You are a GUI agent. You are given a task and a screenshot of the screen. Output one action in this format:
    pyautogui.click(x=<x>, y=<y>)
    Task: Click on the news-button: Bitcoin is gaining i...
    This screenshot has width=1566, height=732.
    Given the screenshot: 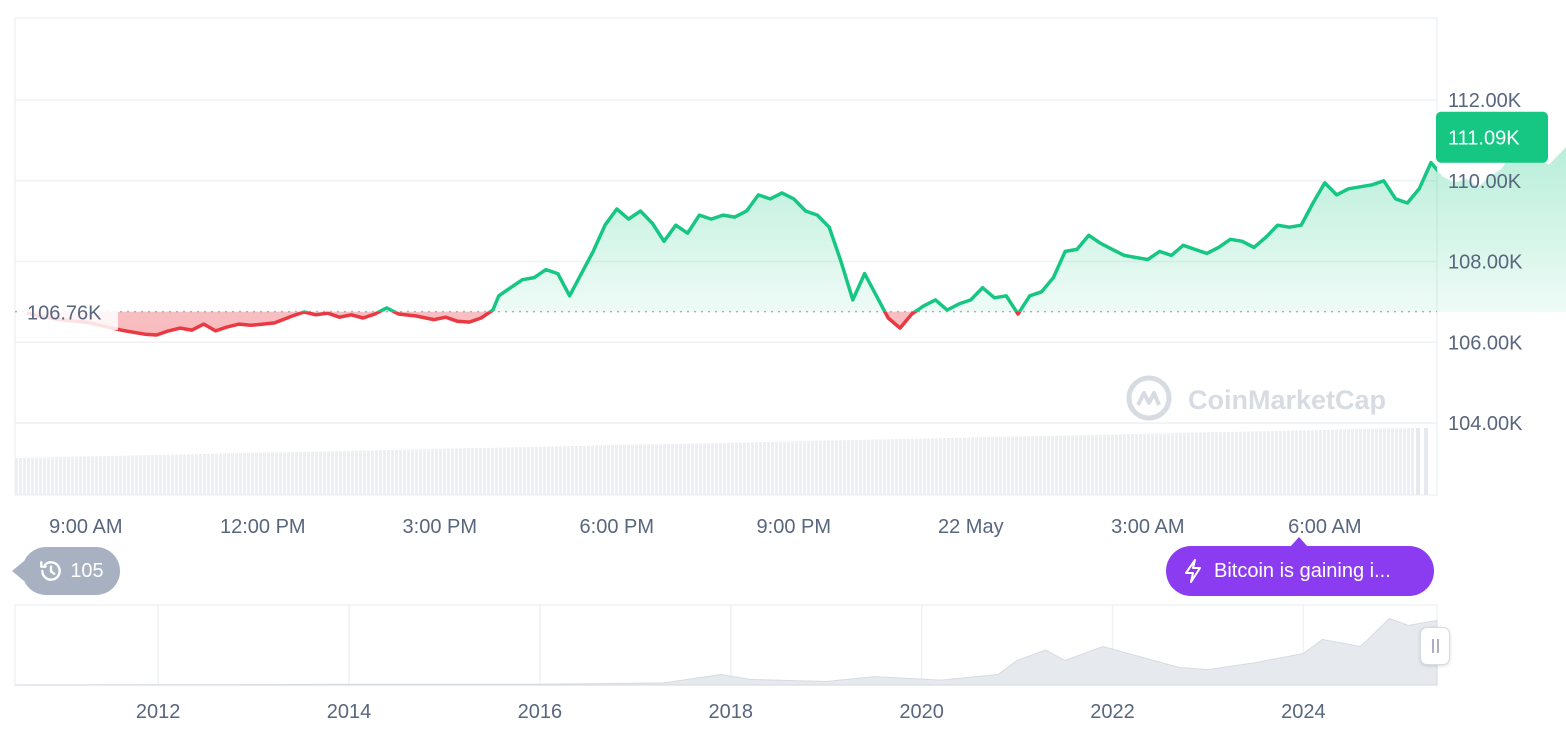 What is the action you would take?
    pyautogui.click(x=1300, y=566)
    